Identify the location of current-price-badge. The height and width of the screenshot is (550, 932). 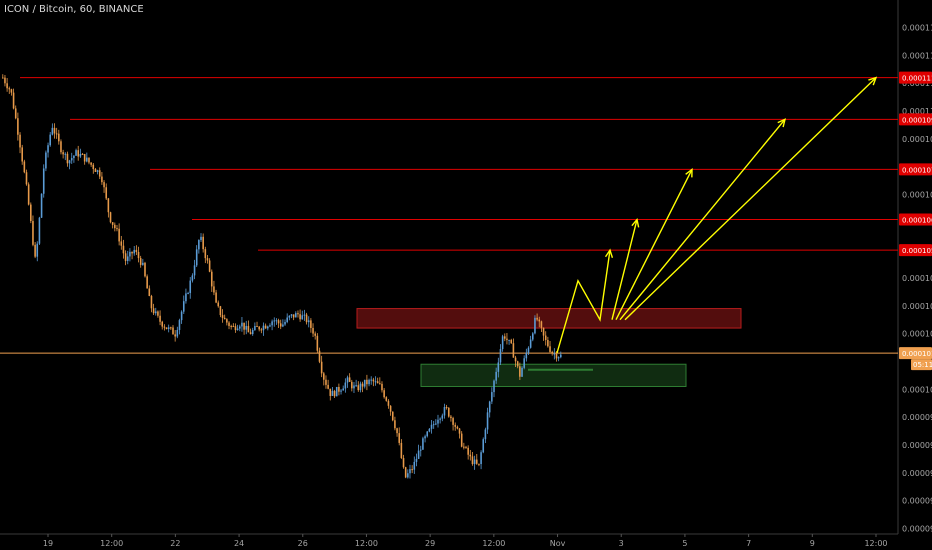
(915, 353).